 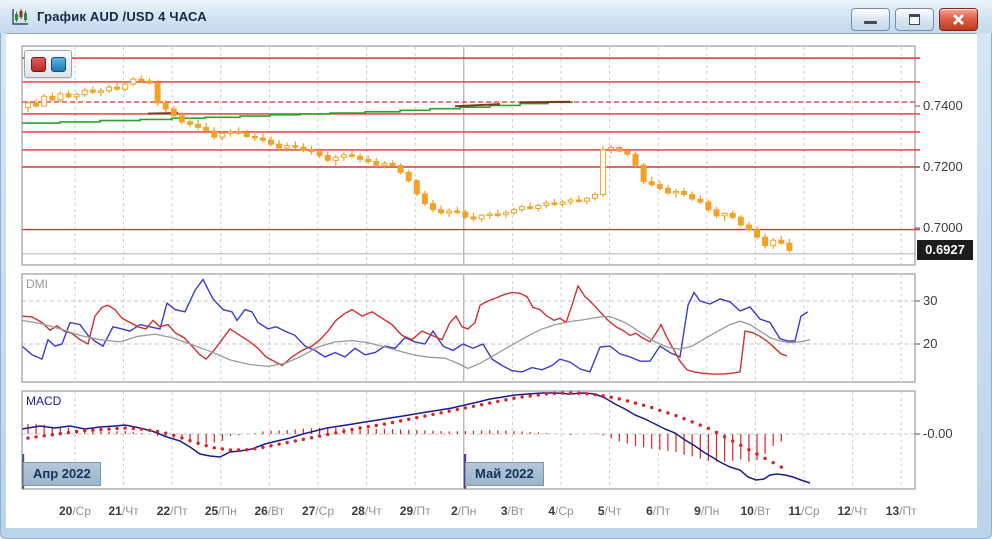 I want to click on series-legend, so click(x=48, y=64).